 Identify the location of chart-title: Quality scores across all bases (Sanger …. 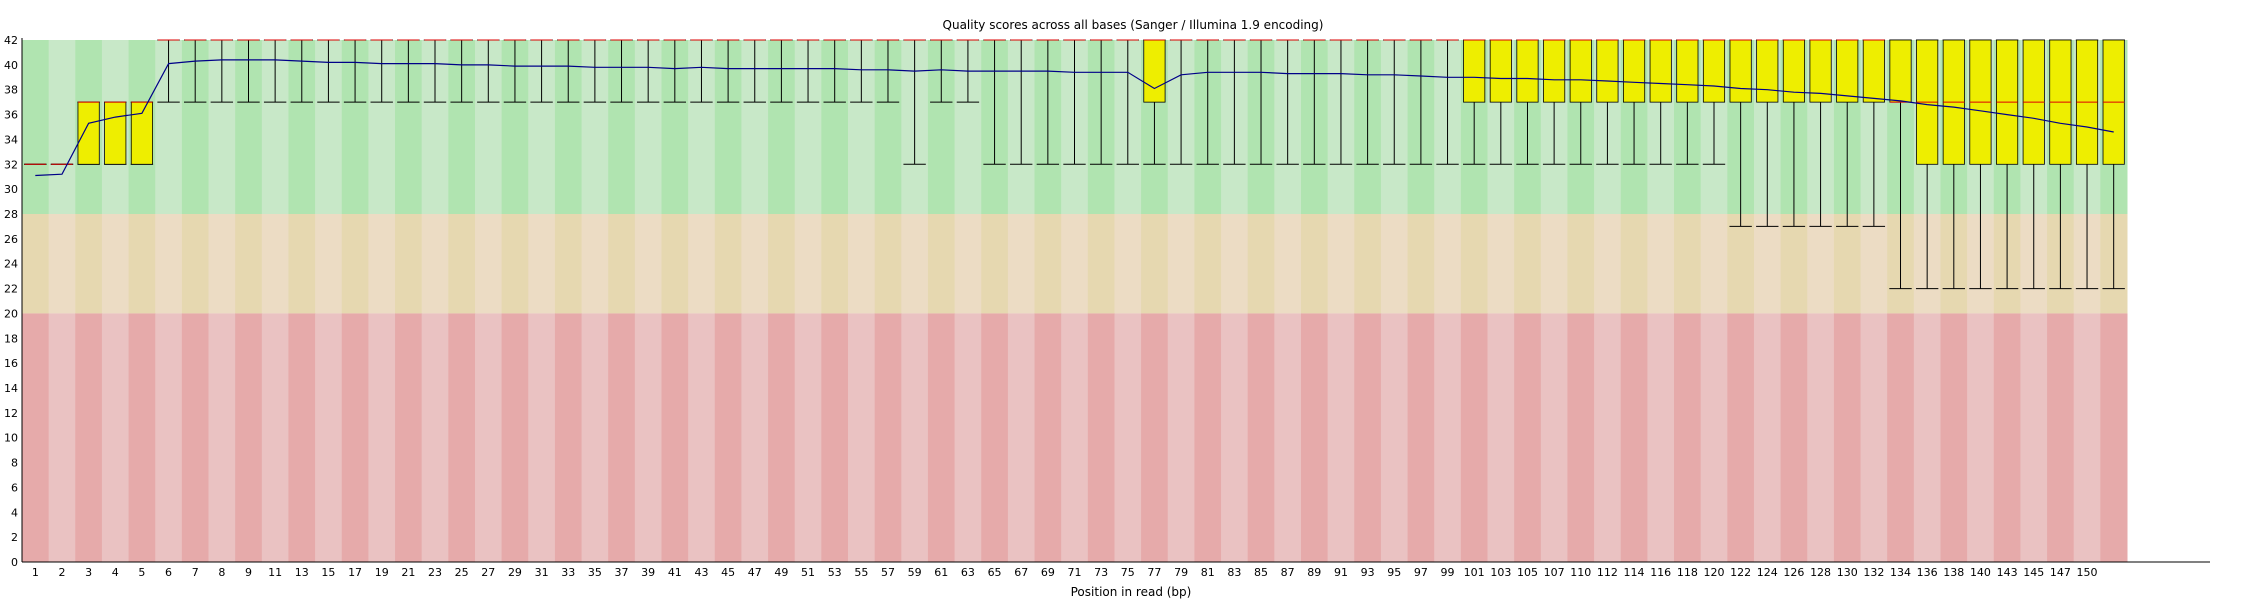
(1133, 25).